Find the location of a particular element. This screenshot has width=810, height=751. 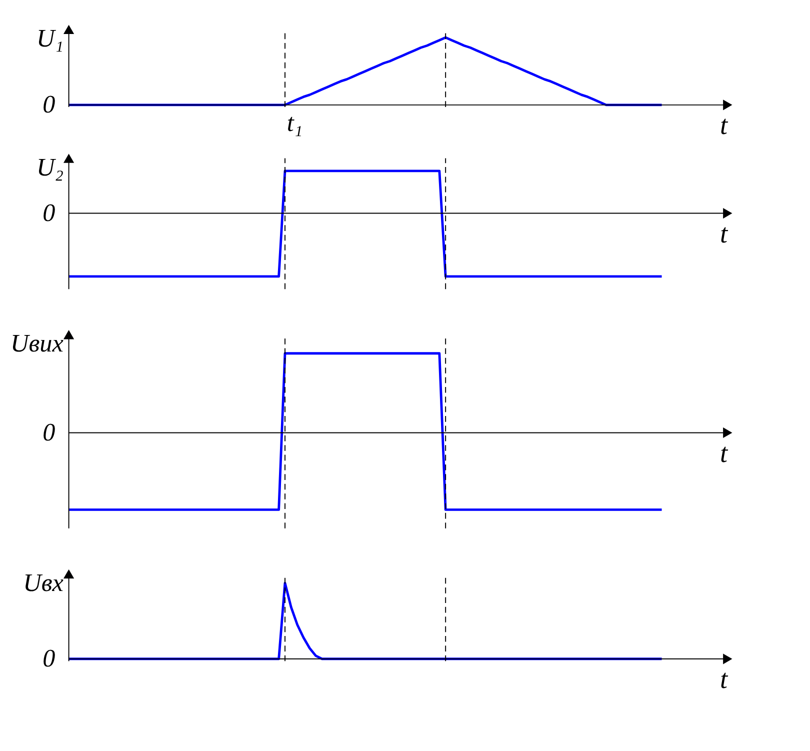

y-axis-title: Uвих is located at coordinates (37, 344).